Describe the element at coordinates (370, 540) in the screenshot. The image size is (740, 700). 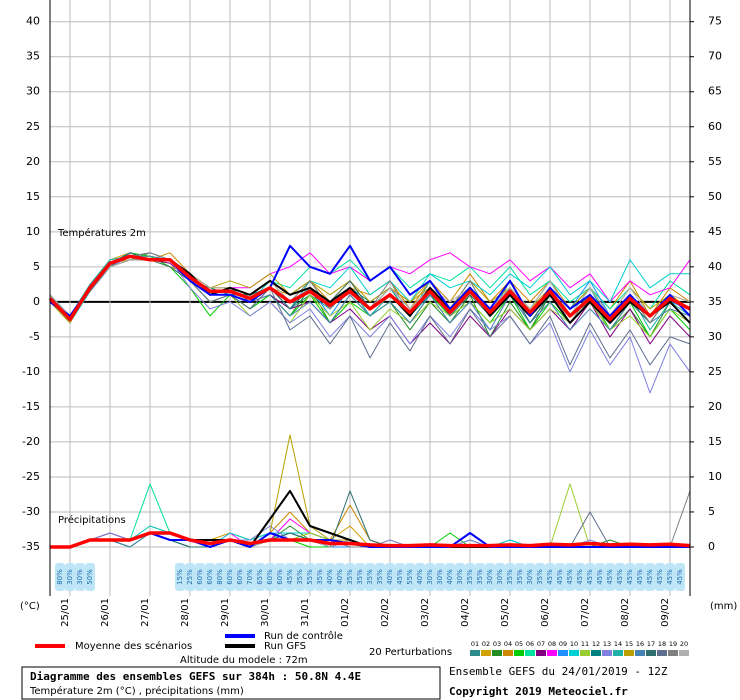
I see `precipitation-line` at that location.